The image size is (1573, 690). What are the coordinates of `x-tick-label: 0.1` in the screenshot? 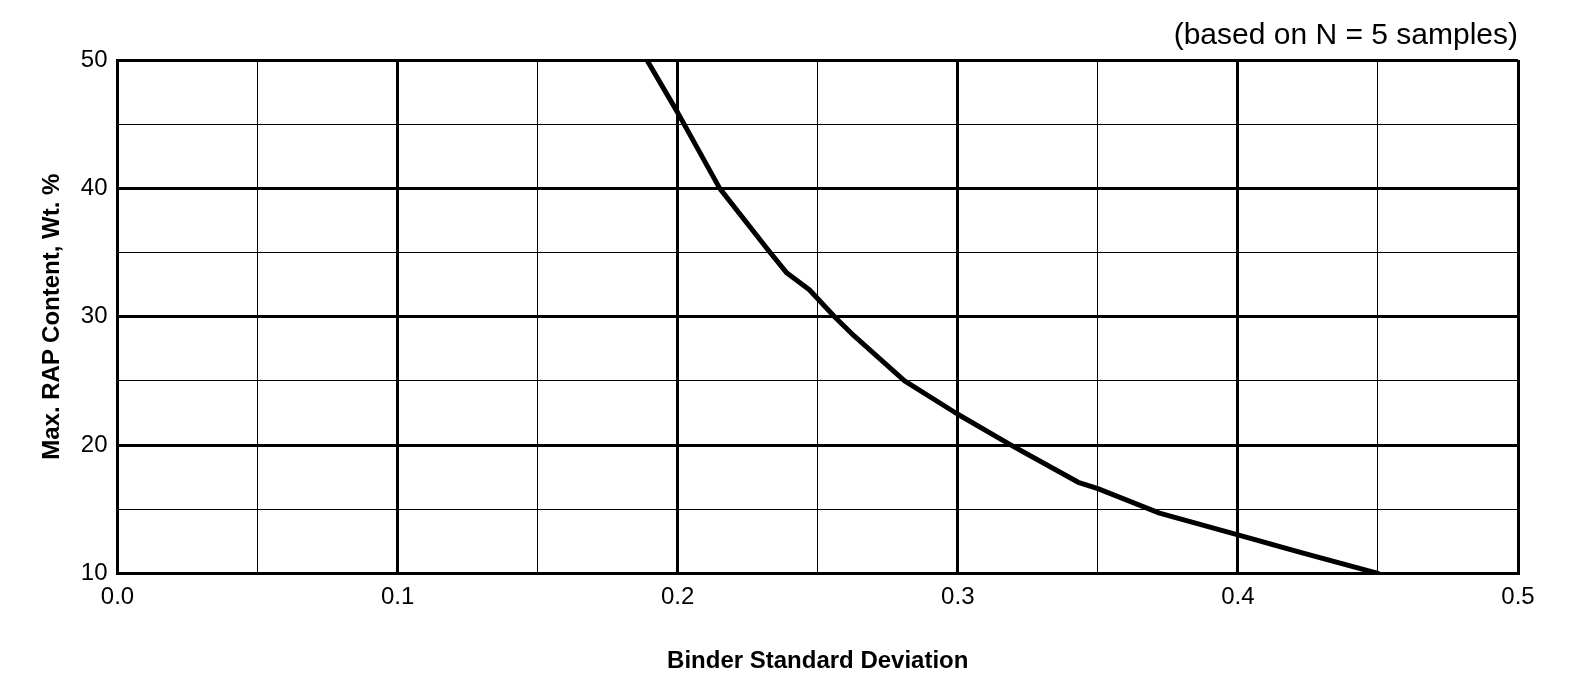 It's located at (397, 596).